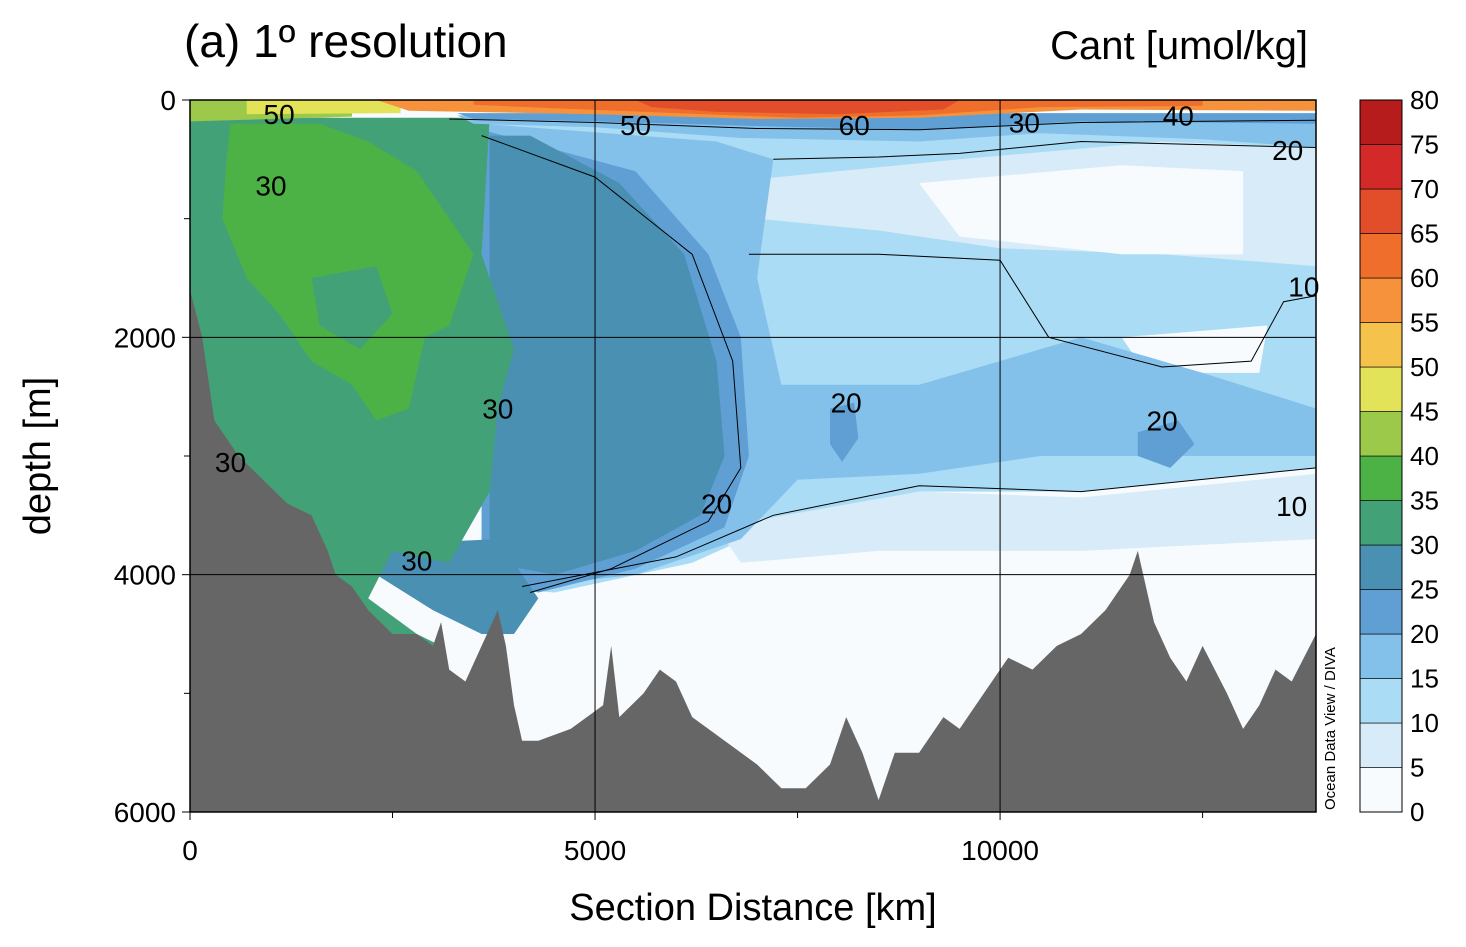  Describe the element at coordinates (1000, 850) in the screenshot. I see `x-tick-label-2: 10000` at that location.